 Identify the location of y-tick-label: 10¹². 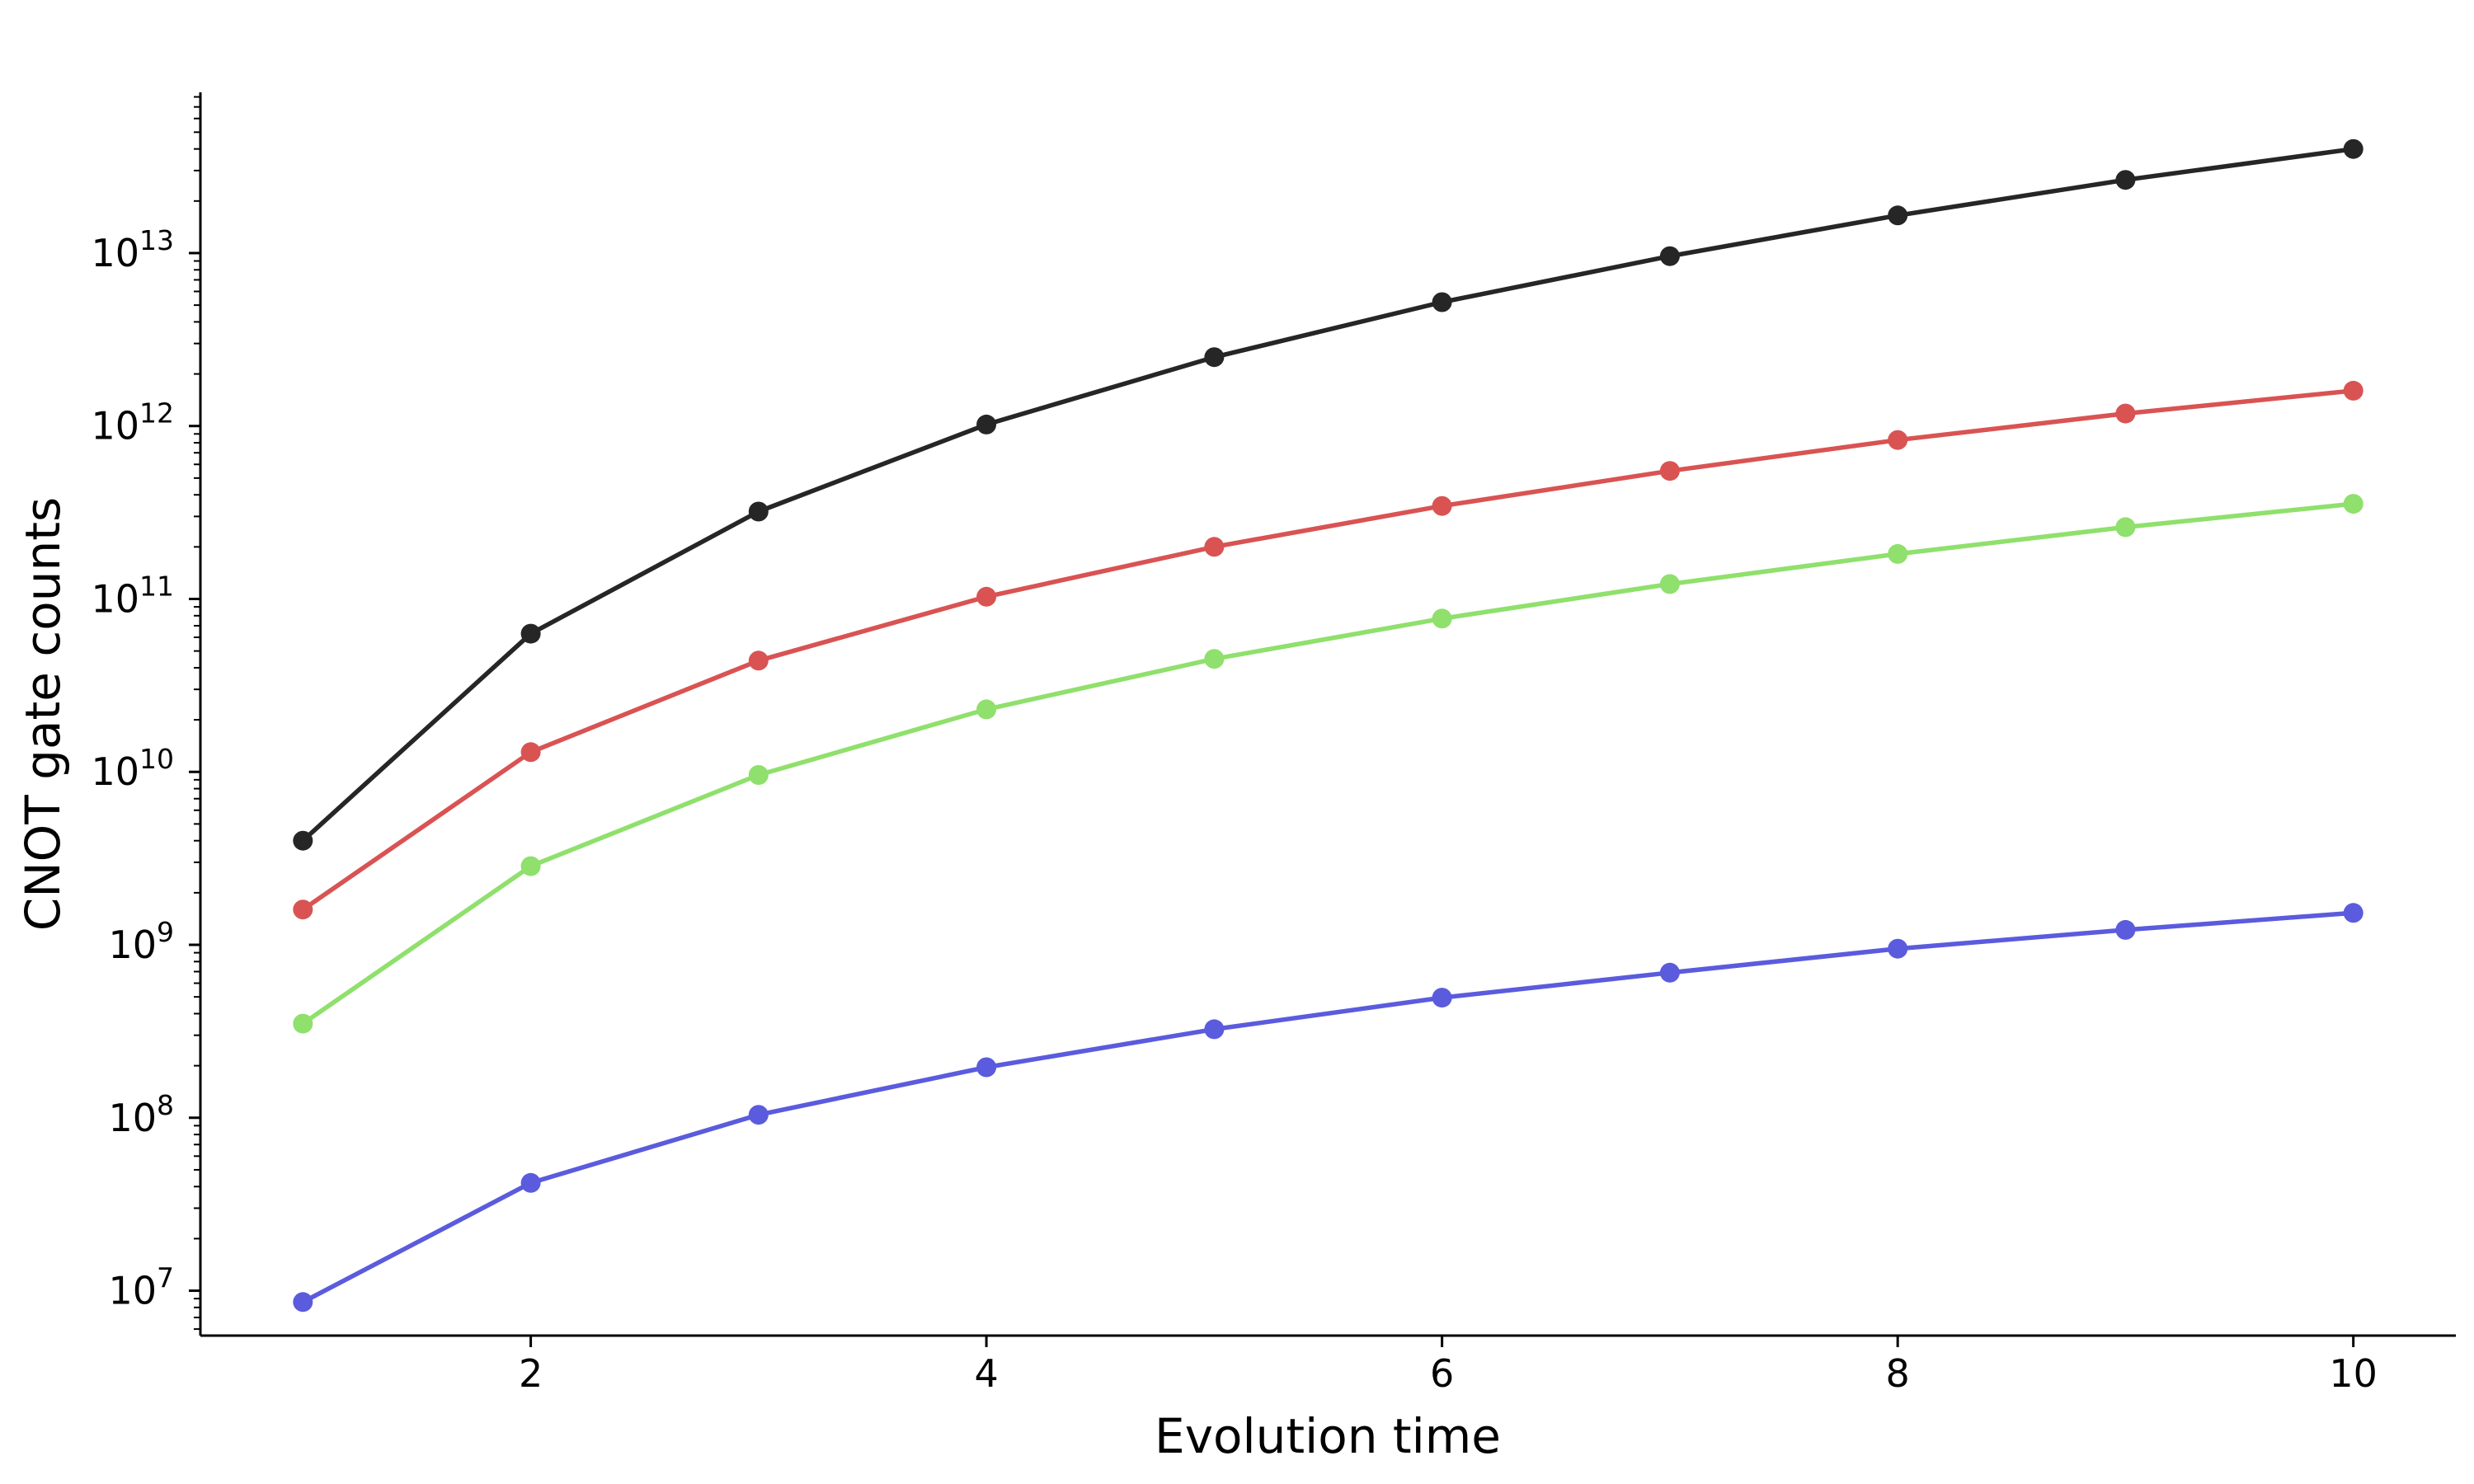
(132, 422).